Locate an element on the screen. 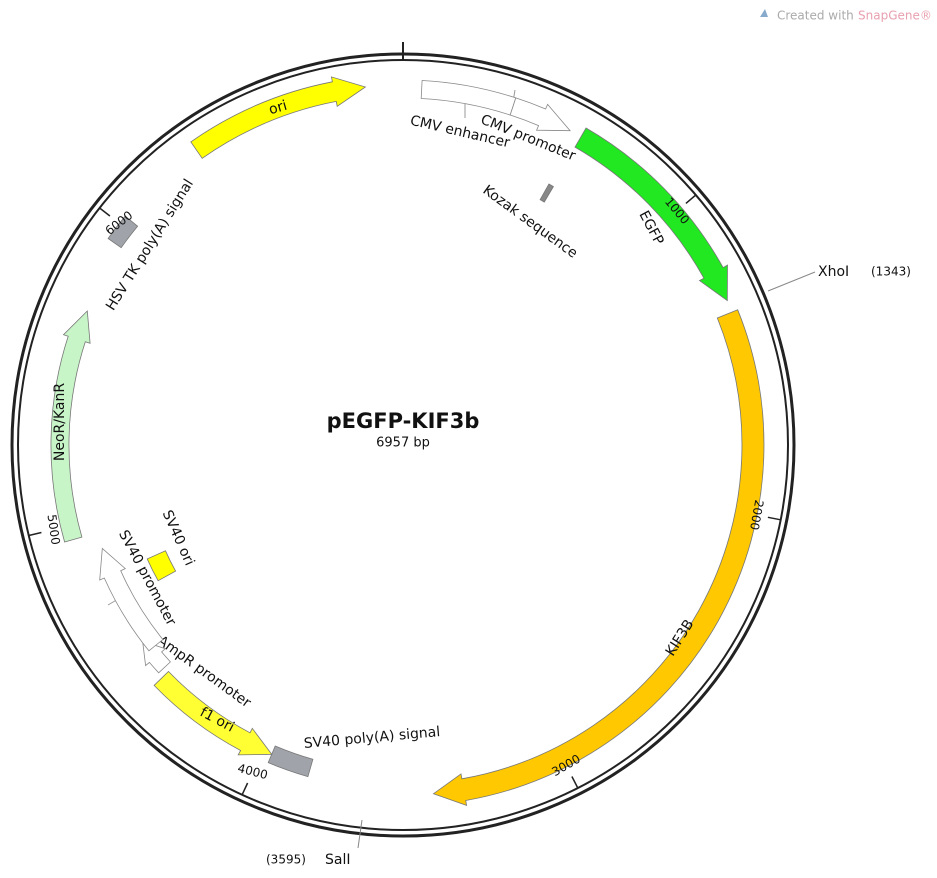  watermark-prefix: Created with is located at coordinates (815, 16).